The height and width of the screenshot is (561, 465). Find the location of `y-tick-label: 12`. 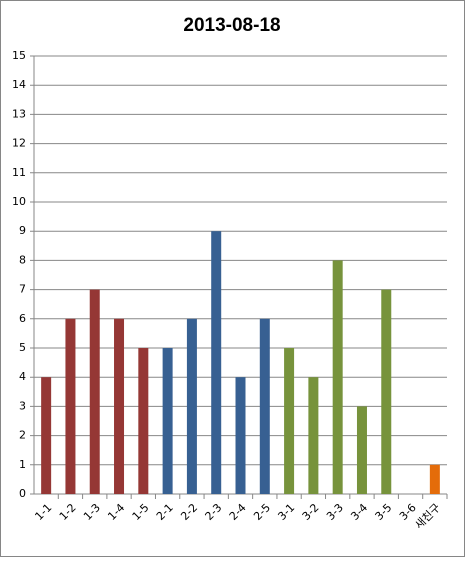

y-tick-label: 12 is located at coordinates (19, 143).